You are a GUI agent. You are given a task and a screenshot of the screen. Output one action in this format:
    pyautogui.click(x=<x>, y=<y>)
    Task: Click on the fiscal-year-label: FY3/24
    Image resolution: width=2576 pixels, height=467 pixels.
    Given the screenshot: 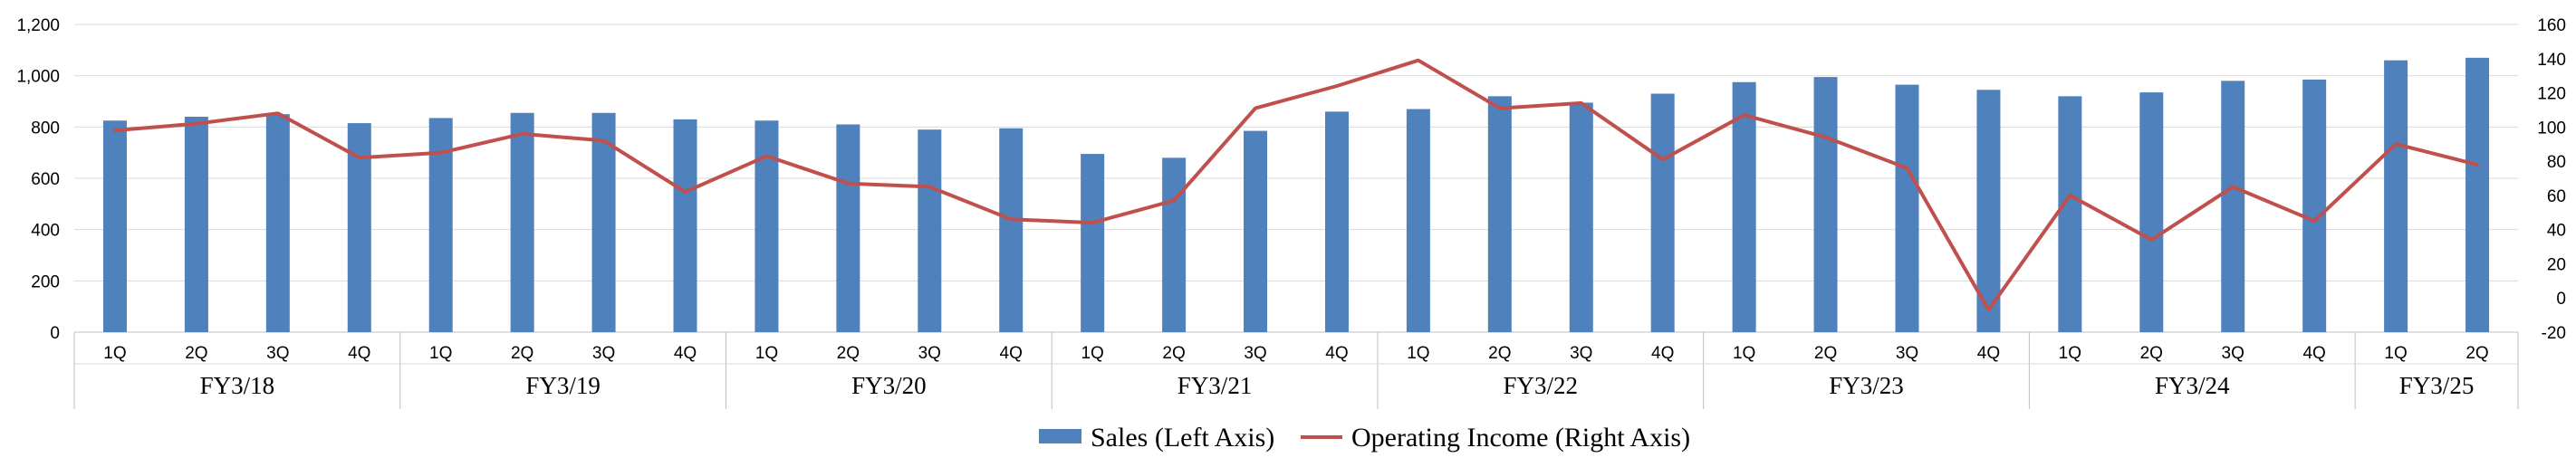 What is the action you would take?
    pyautogui.click(x=2192, y=385)
    